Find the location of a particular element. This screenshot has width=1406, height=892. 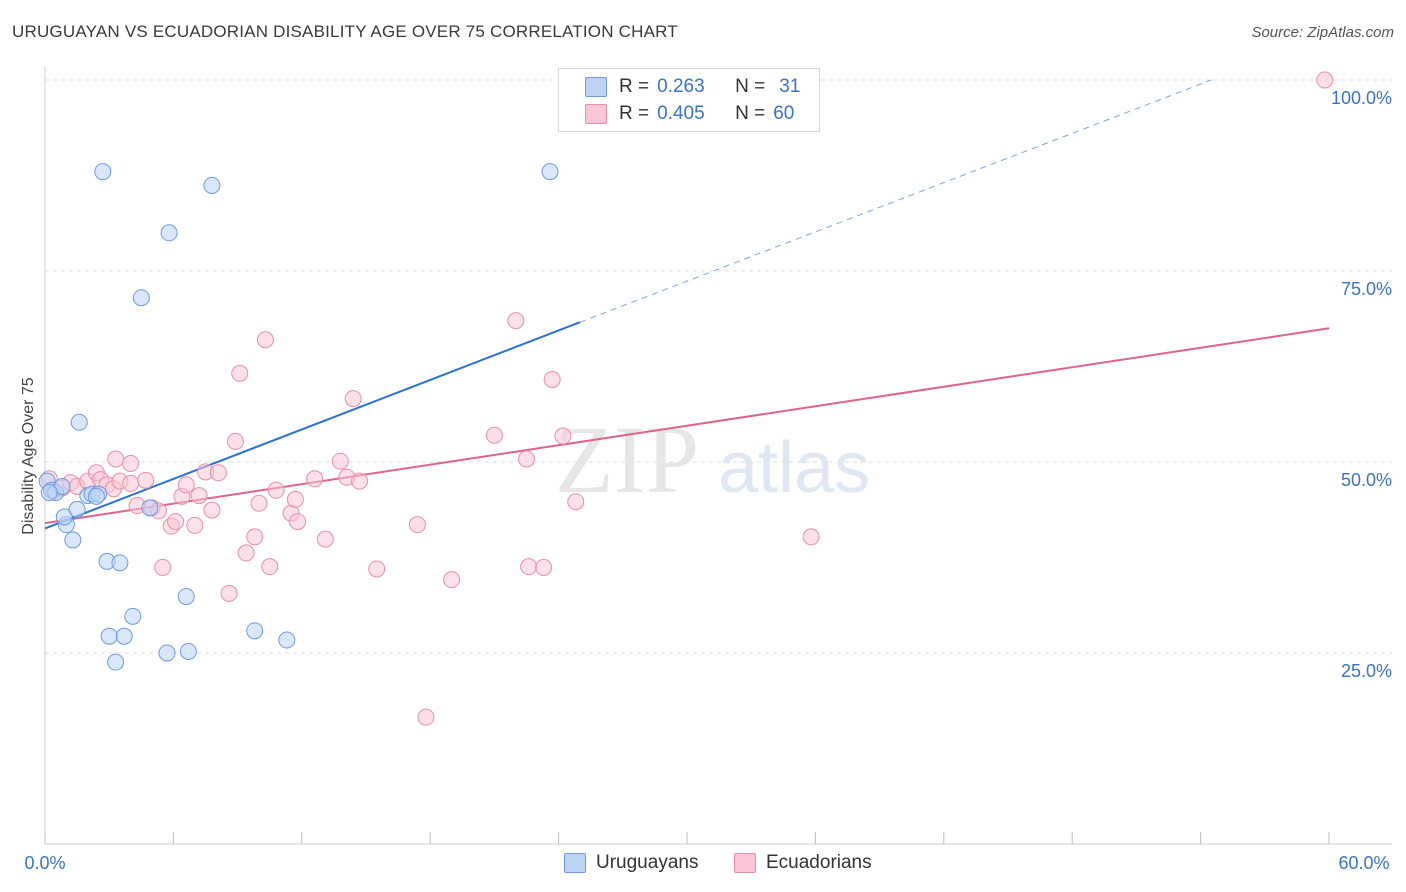

legend-box: R = 0.263 N = 31 R = 0.405 N = 60 is located at coordinates (689, 100).